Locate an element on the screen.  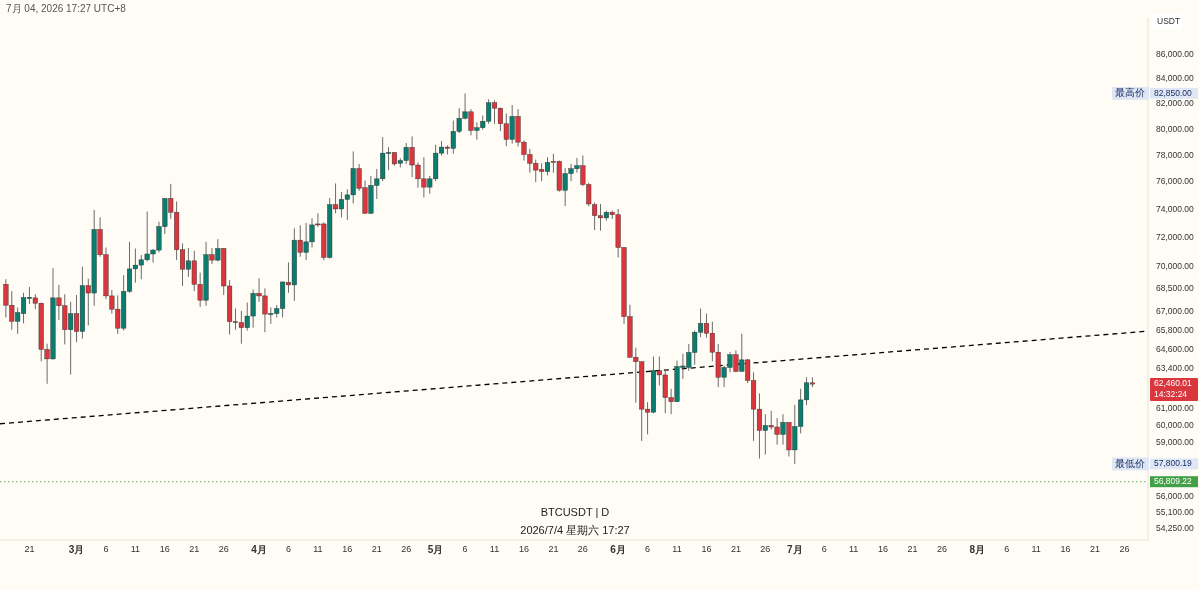
y-tick-label: 80,000.00 is located at coordinates (1175, 128).